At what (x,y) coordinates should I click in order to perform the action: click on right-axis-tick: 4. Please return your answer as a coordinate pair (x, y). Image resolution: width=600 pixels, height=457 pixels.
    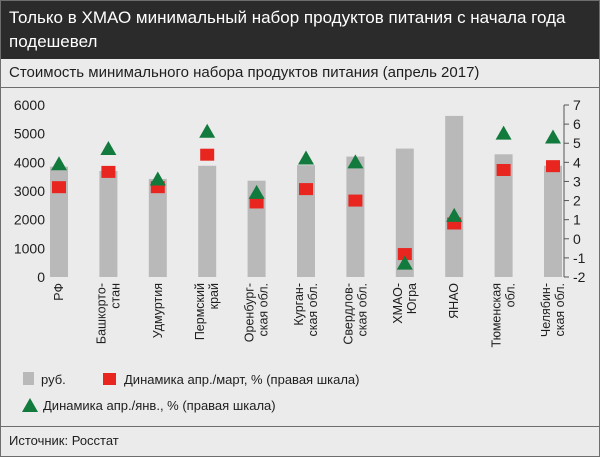
    Looking at the image, I should click on (577, 162).